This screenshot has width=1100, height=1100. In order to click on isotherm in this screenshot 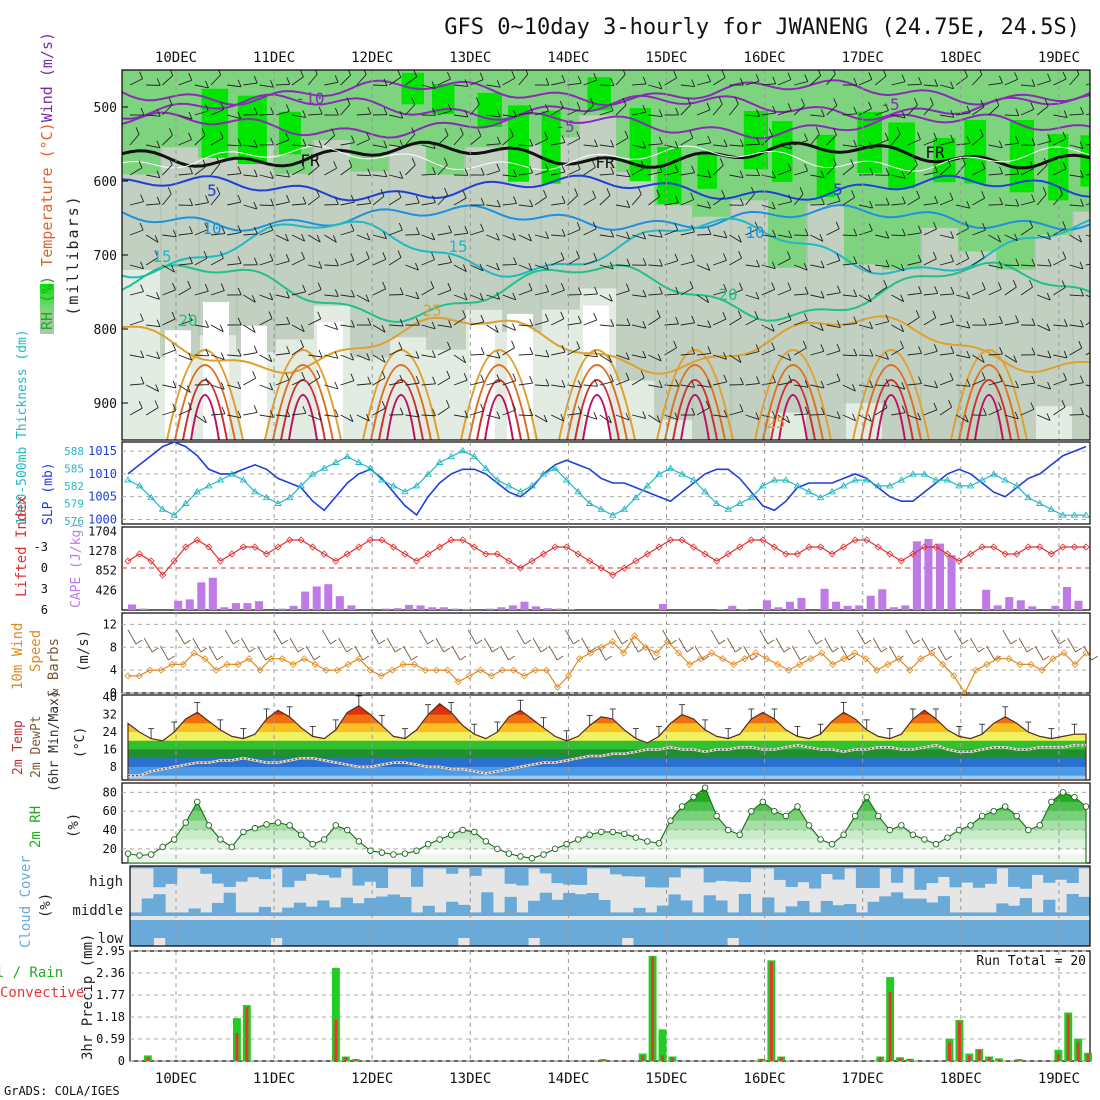, I will do `click(606, 155)`.